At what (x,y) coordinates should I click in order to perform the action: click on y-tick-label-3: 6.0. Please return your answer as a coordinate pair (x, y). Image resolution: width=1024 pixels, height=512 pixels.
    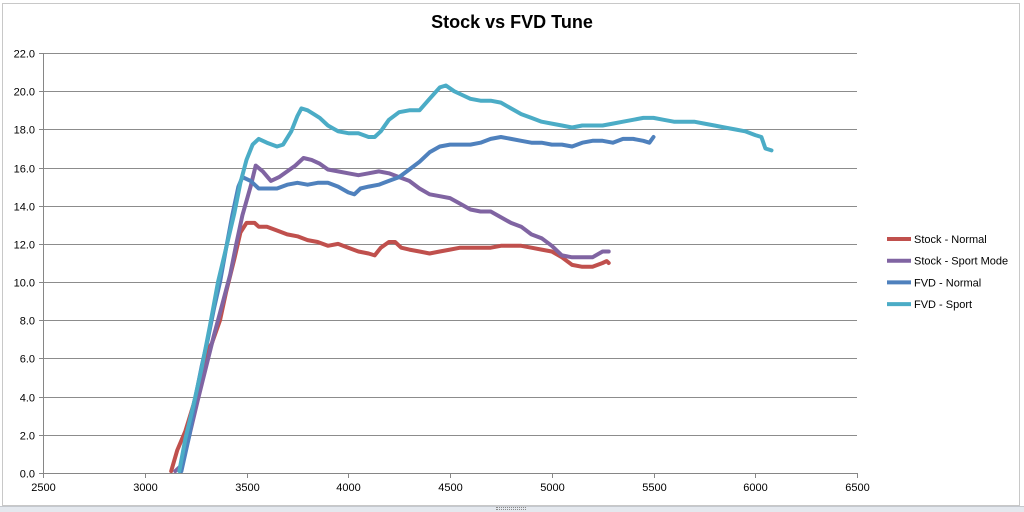
    Looking at the image, I should click on (27, 360).